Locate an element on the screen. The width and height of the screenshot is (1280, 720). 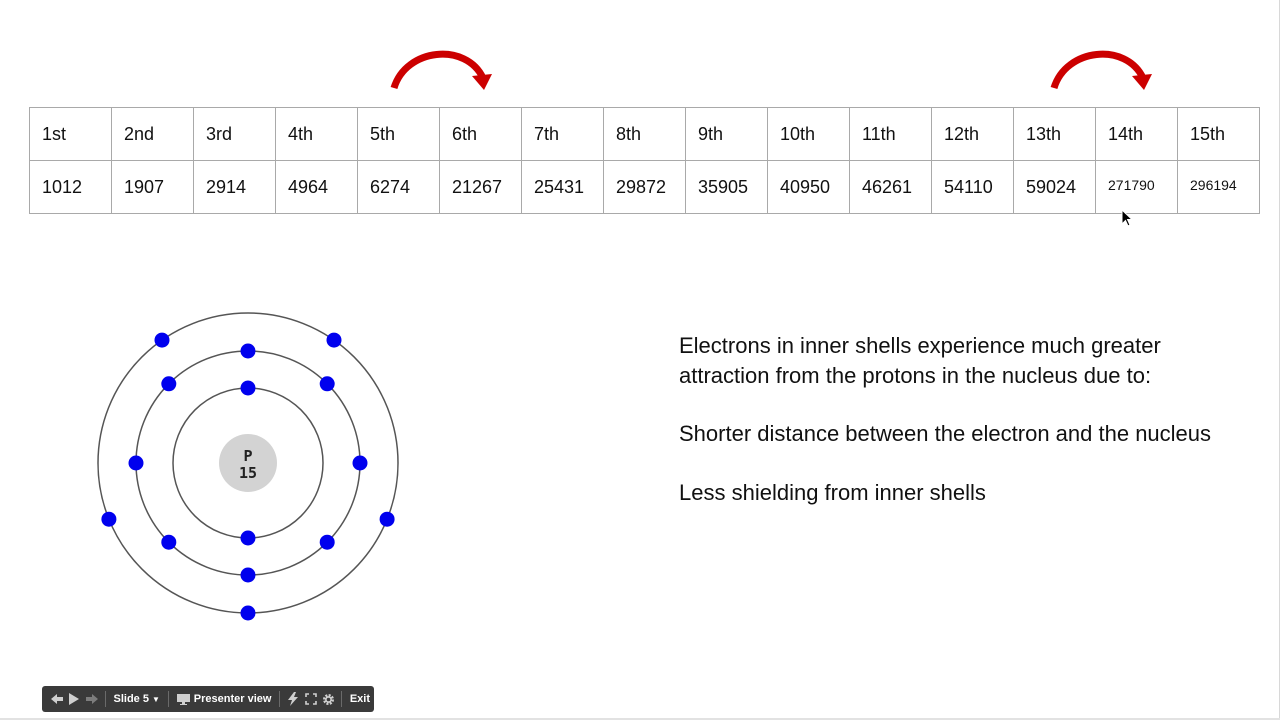
ionisation-energy-cell: 40950 is located at coordinates (808, 187).